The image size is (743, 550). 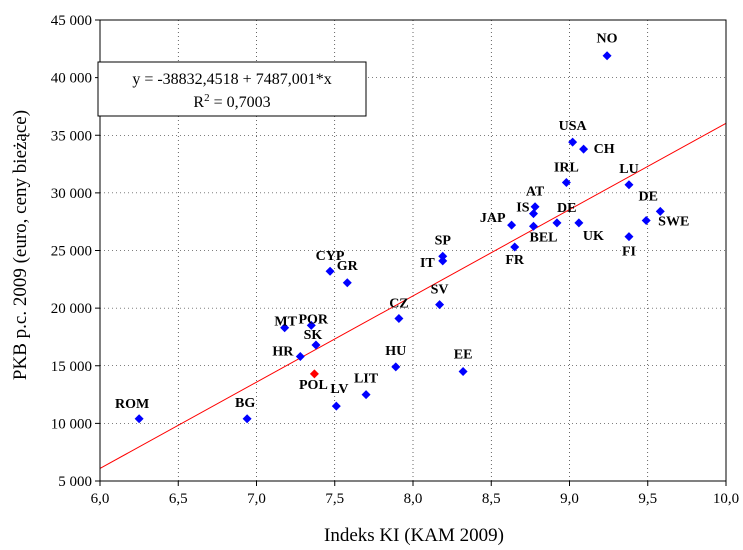 I want to click on point-label-ee: EE, so click(x=463, y=355).